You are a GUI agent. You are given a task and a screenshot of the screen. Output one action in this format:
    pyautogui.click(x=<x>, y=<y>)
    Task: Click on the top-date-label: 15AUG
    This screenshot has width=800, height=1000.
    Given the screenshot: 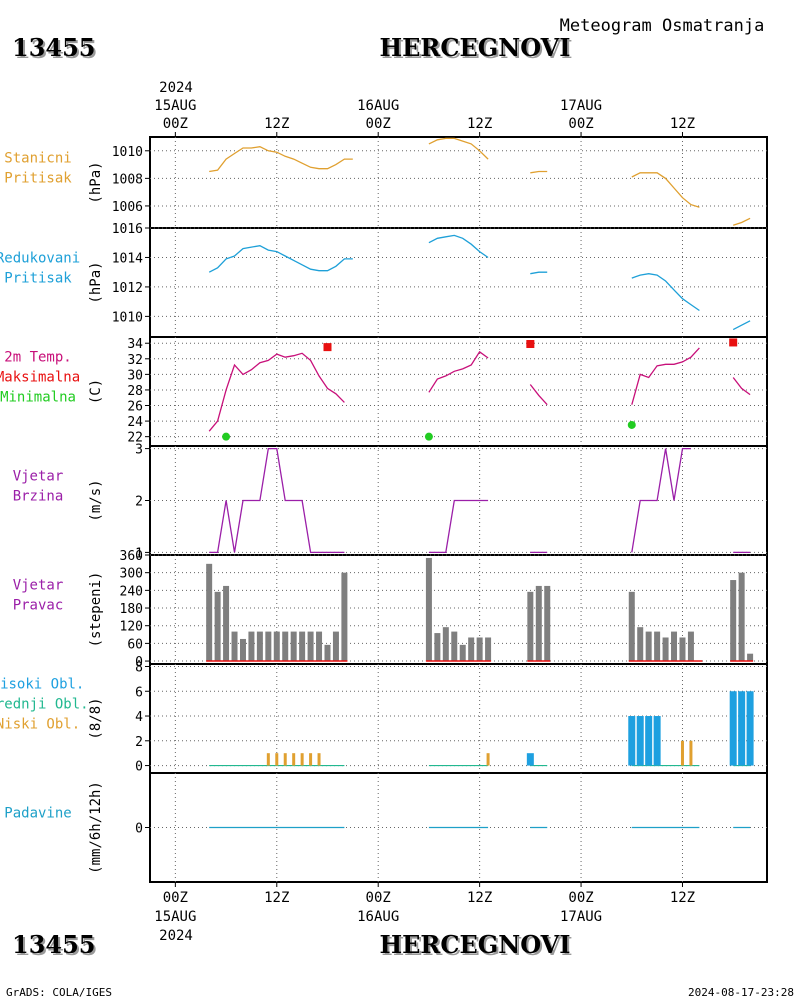 What is the action you would take?
    pyautogui.click(x=175, y=106)
    